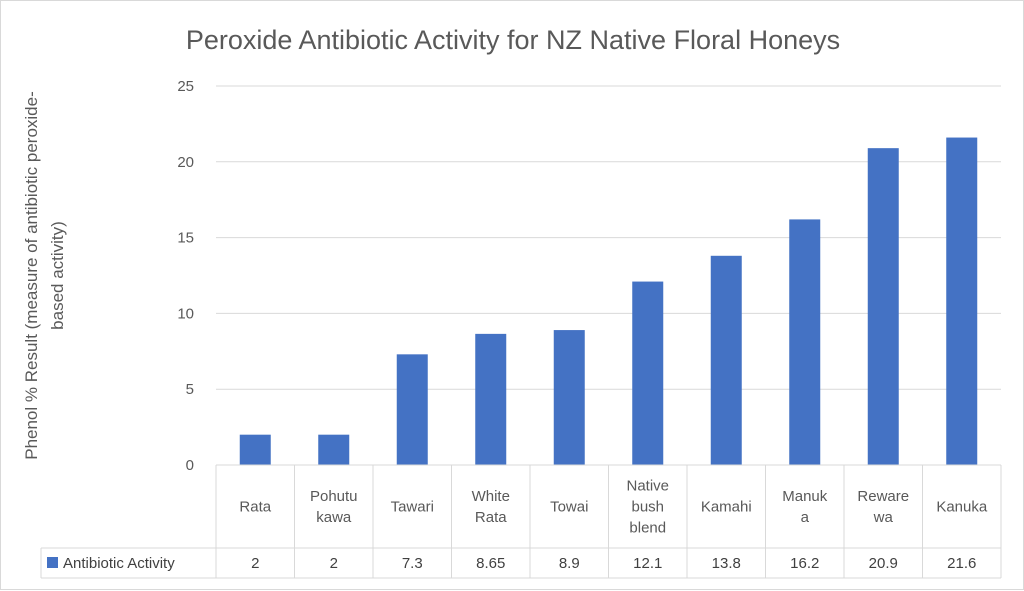  Describe the element at coordinates (412, 507) in the screenshot. I see `x-tick-label: Tawari` at that location.